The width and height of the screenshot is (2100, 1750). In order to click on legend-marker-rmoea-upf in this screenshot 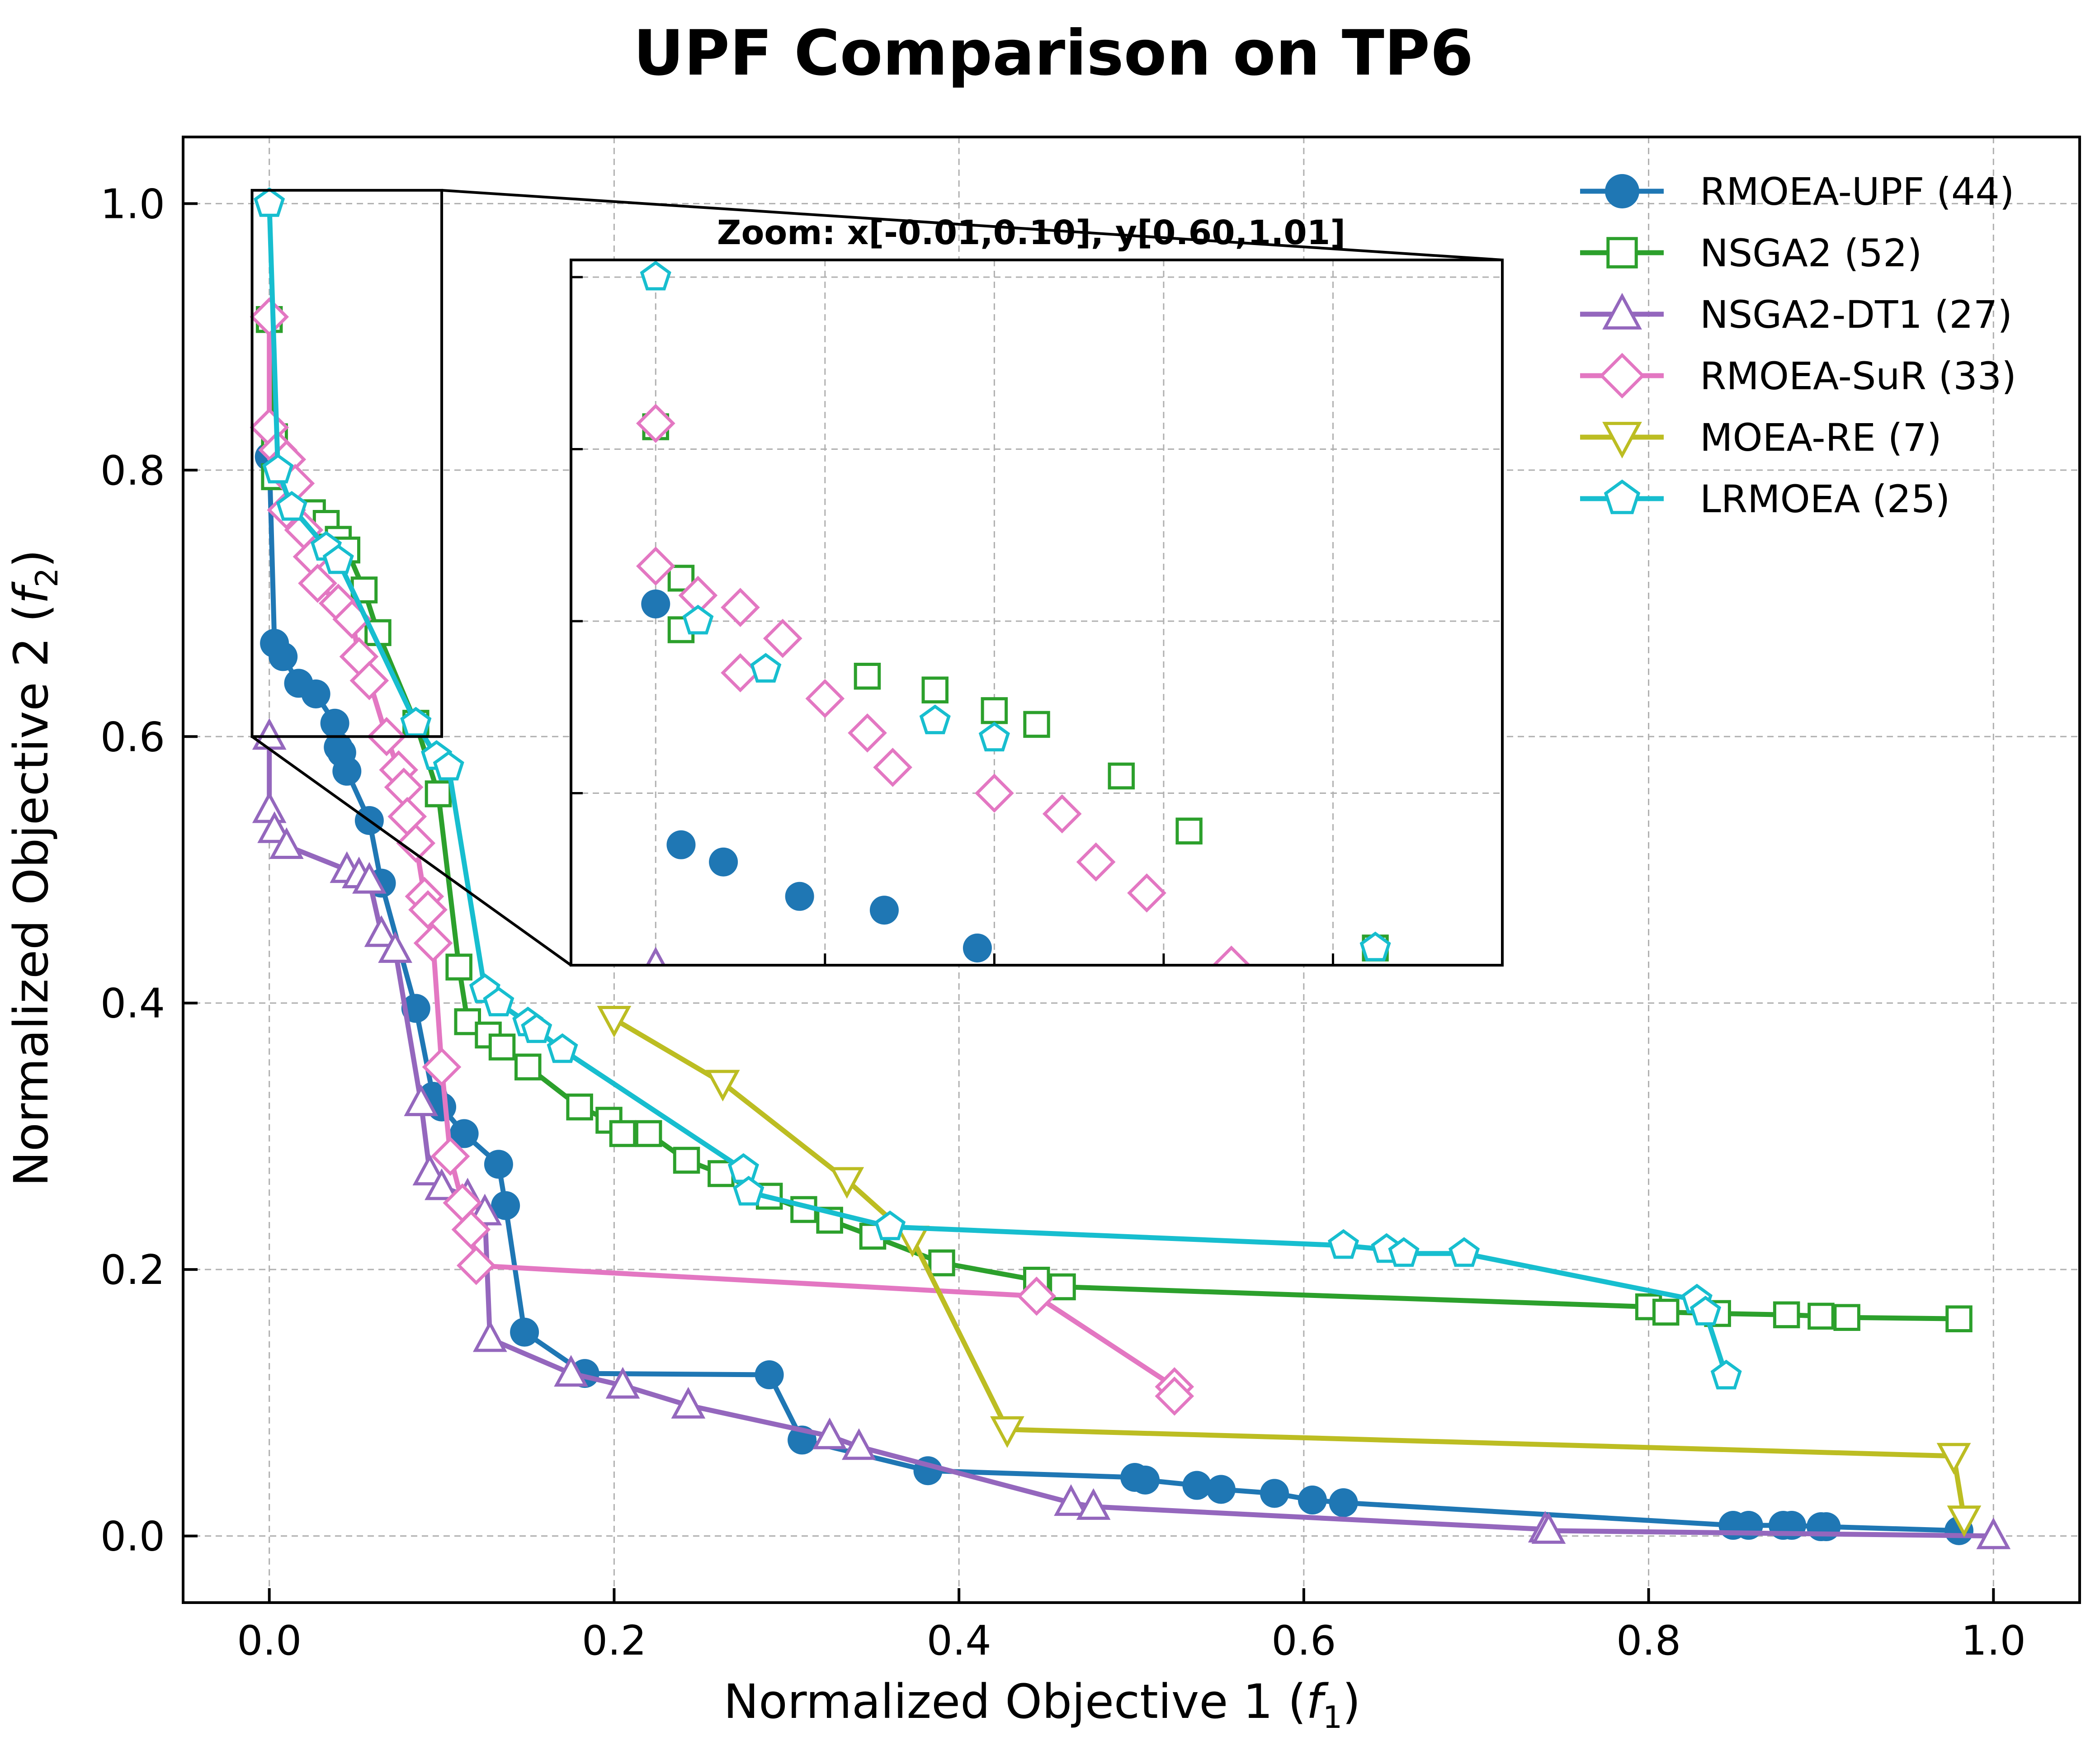, I will do `click(1622, 191)`.